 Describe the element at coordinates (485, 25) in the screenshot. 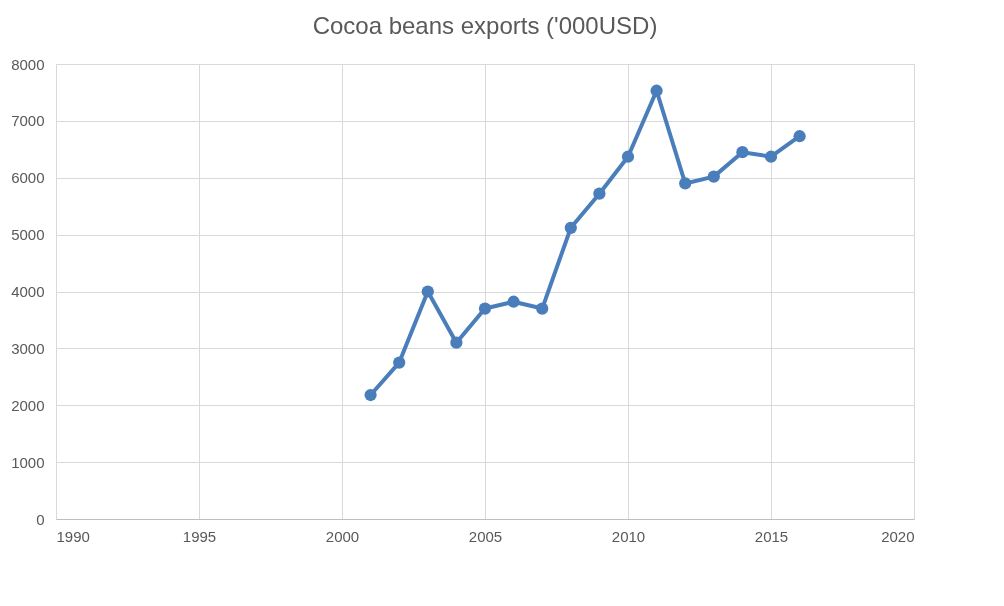

I see `chart-title: Cocoa beans exports ('000USD)` at that location.